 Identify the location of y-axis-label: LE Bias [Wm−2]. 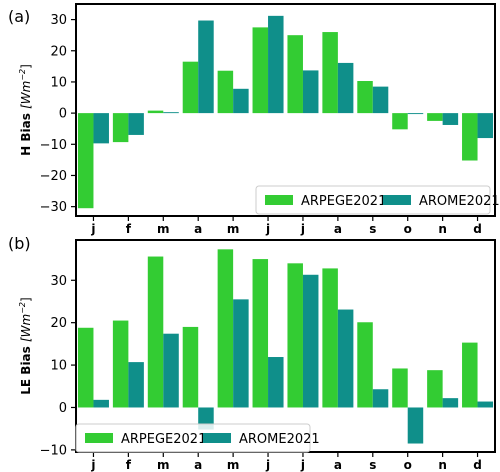
(25, 345).